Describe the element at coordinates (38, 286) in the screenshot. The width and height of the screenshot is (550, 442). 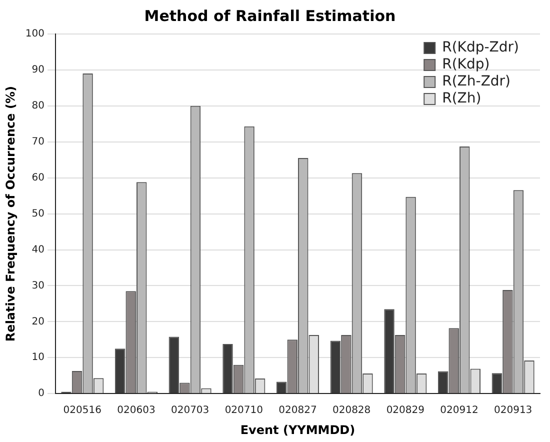
I see `y-tick-label: 30` at that location.